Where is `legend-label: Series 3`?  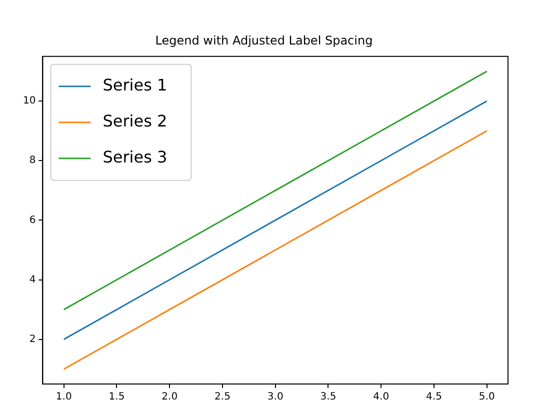 legend-label: Series 3 is located at coordinates (135, 157).